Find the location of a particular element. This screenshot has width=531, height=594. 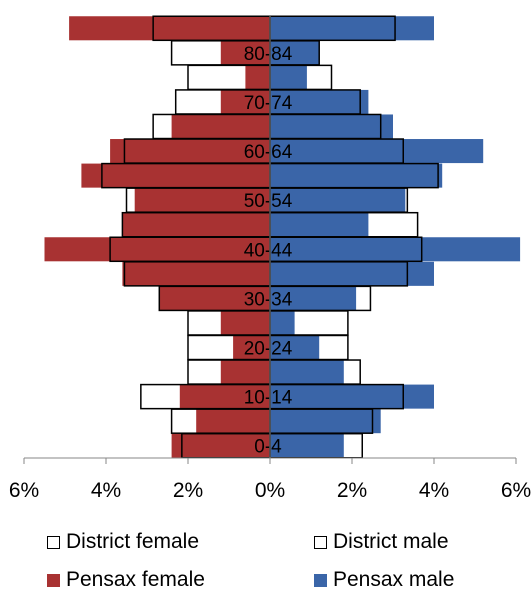

category-label-30-34: 30-34 is located at coordinates (268, 299).